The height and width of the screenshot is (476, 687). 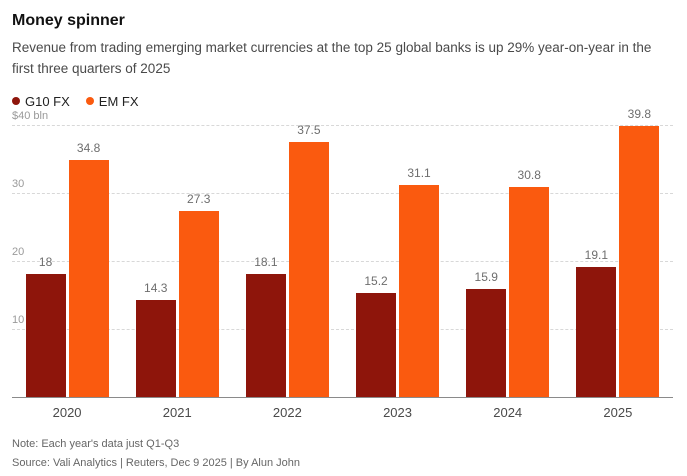 I want to click on bar-value-label: 31.1, so click(x=419, y=173).